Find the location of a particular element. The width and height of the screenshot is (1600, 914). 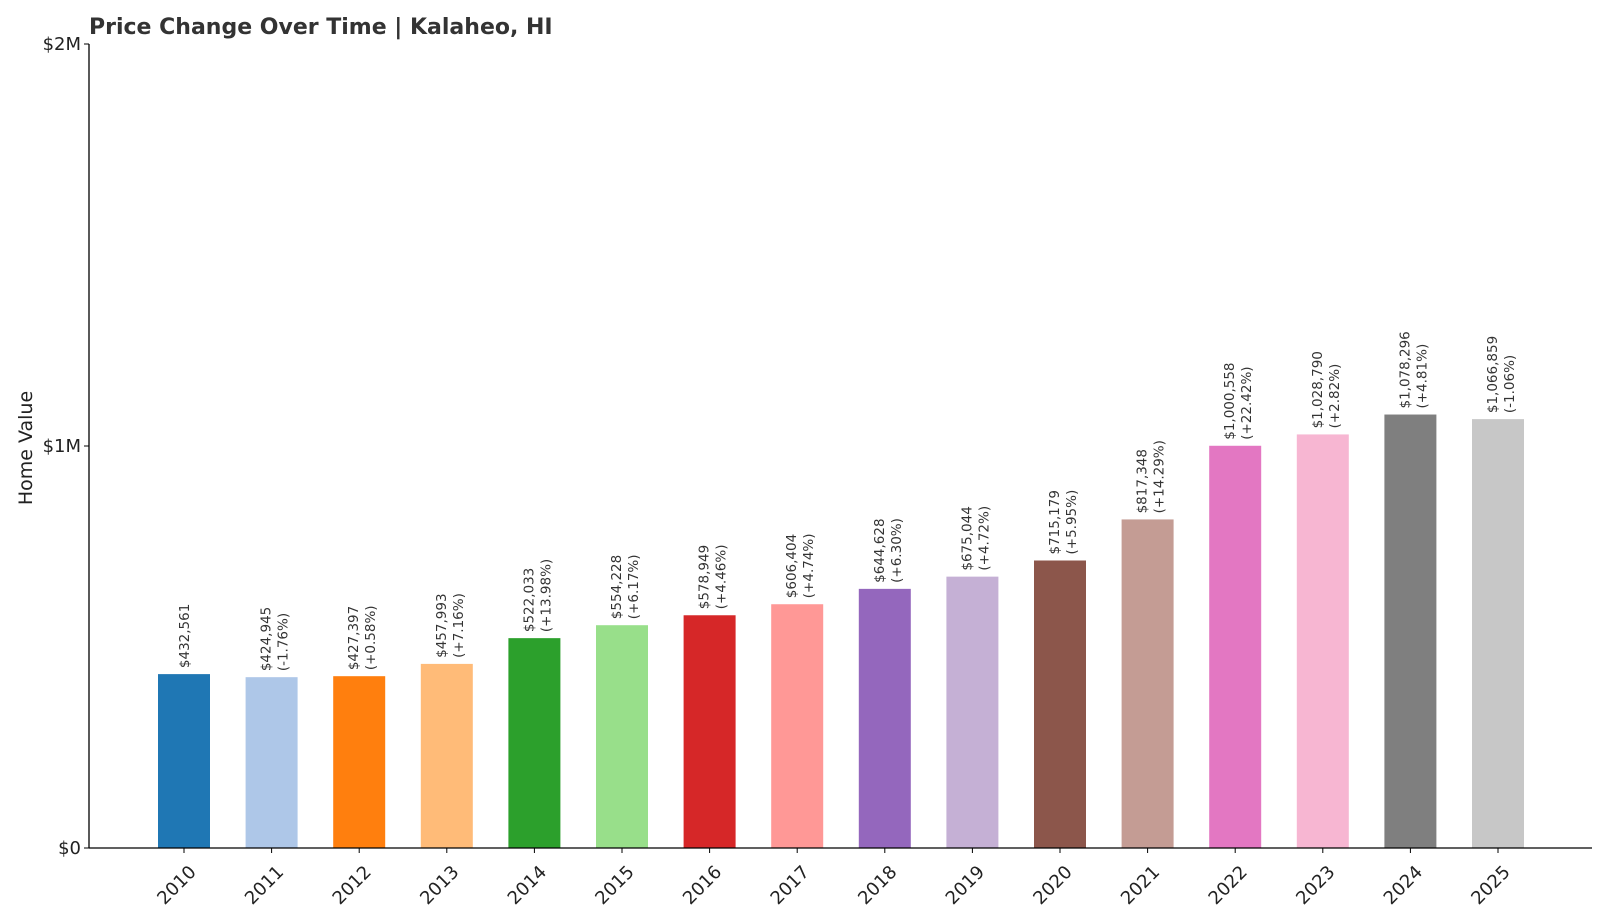

bar-2015 is located at coordinates (622, 736).